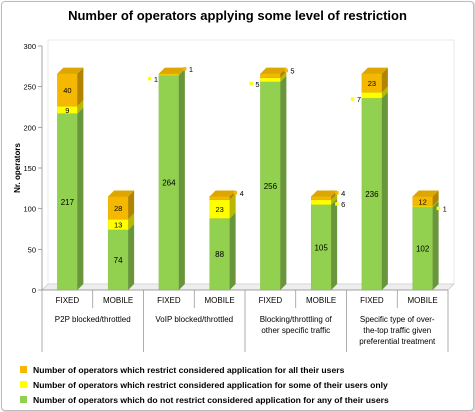 This screenshot has width=475, height=412. I want to click on y-tick-label: 0, so click(34, 290).